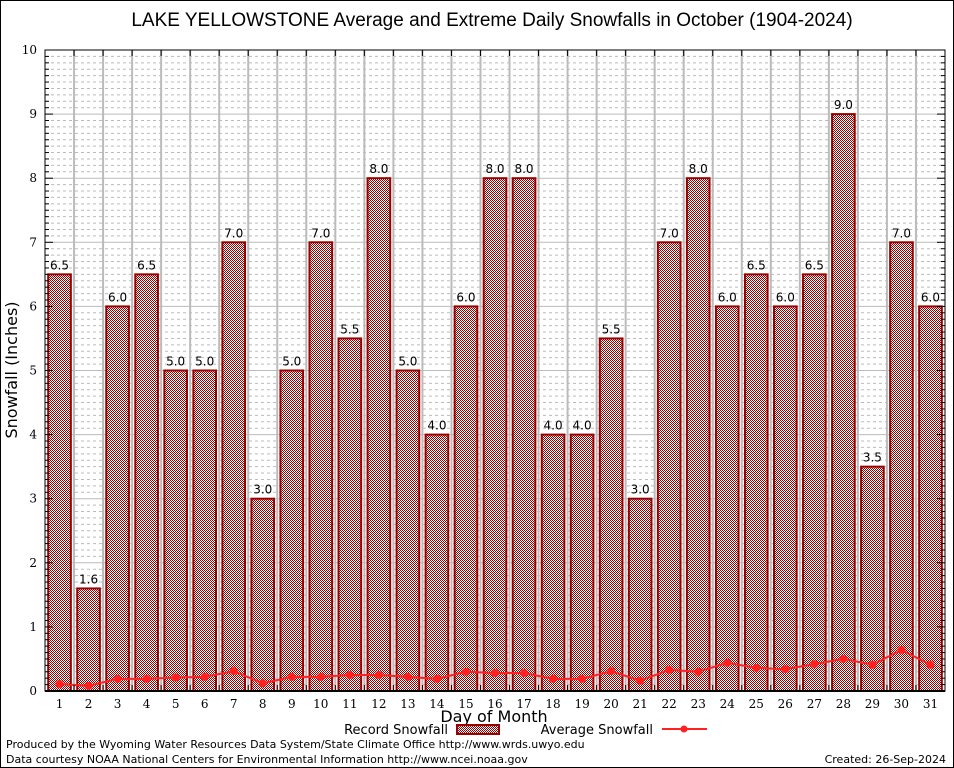 The height and width of the screenshot is (768, 954). I want to click on bar-label-day-24: 6.0, so click(727, 297).